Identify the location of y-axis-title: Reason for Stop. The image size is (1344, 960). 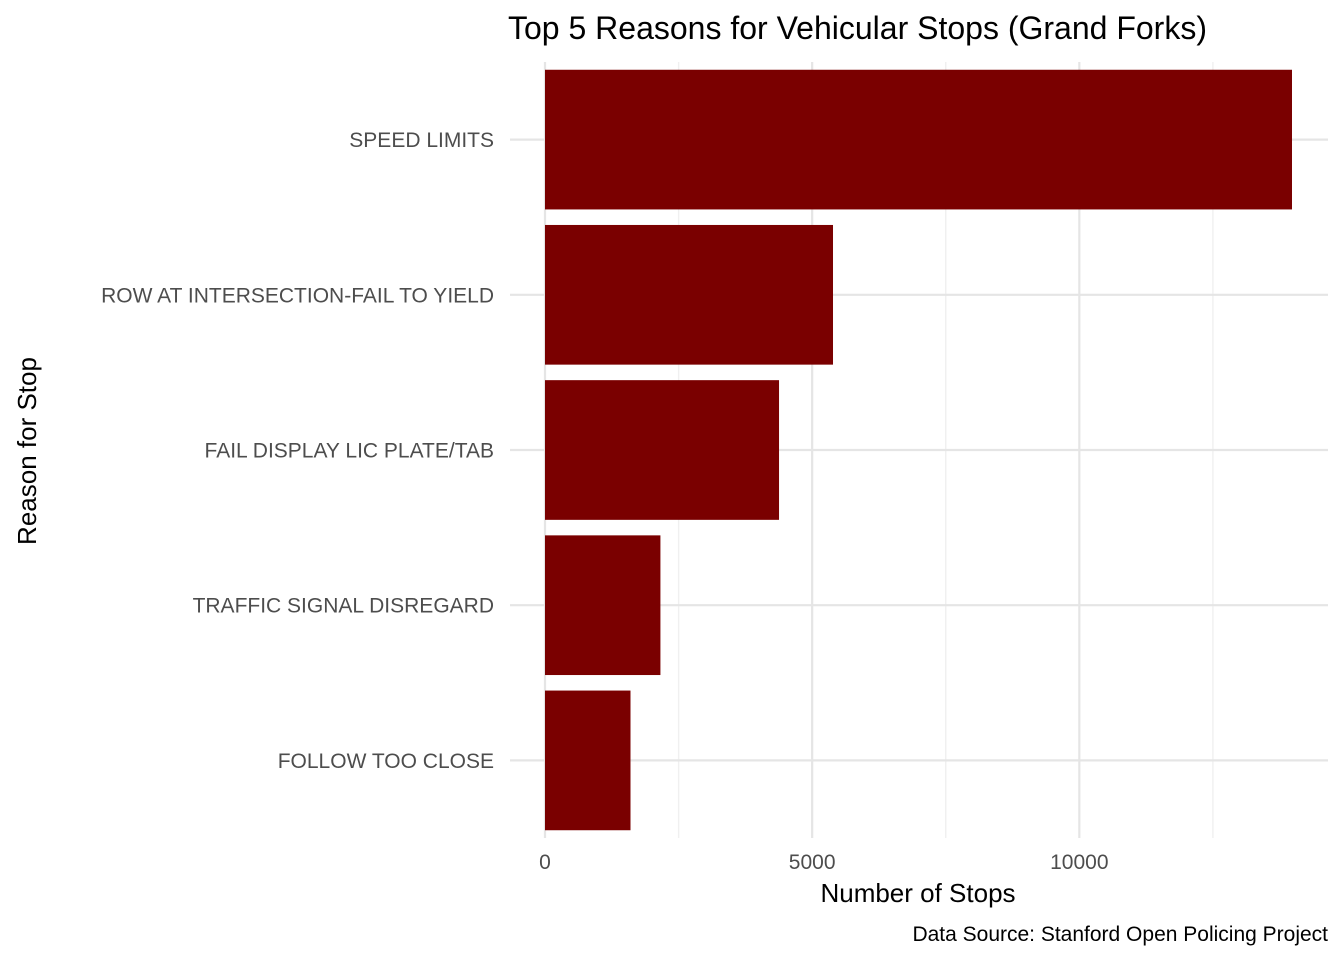
(27, 451).